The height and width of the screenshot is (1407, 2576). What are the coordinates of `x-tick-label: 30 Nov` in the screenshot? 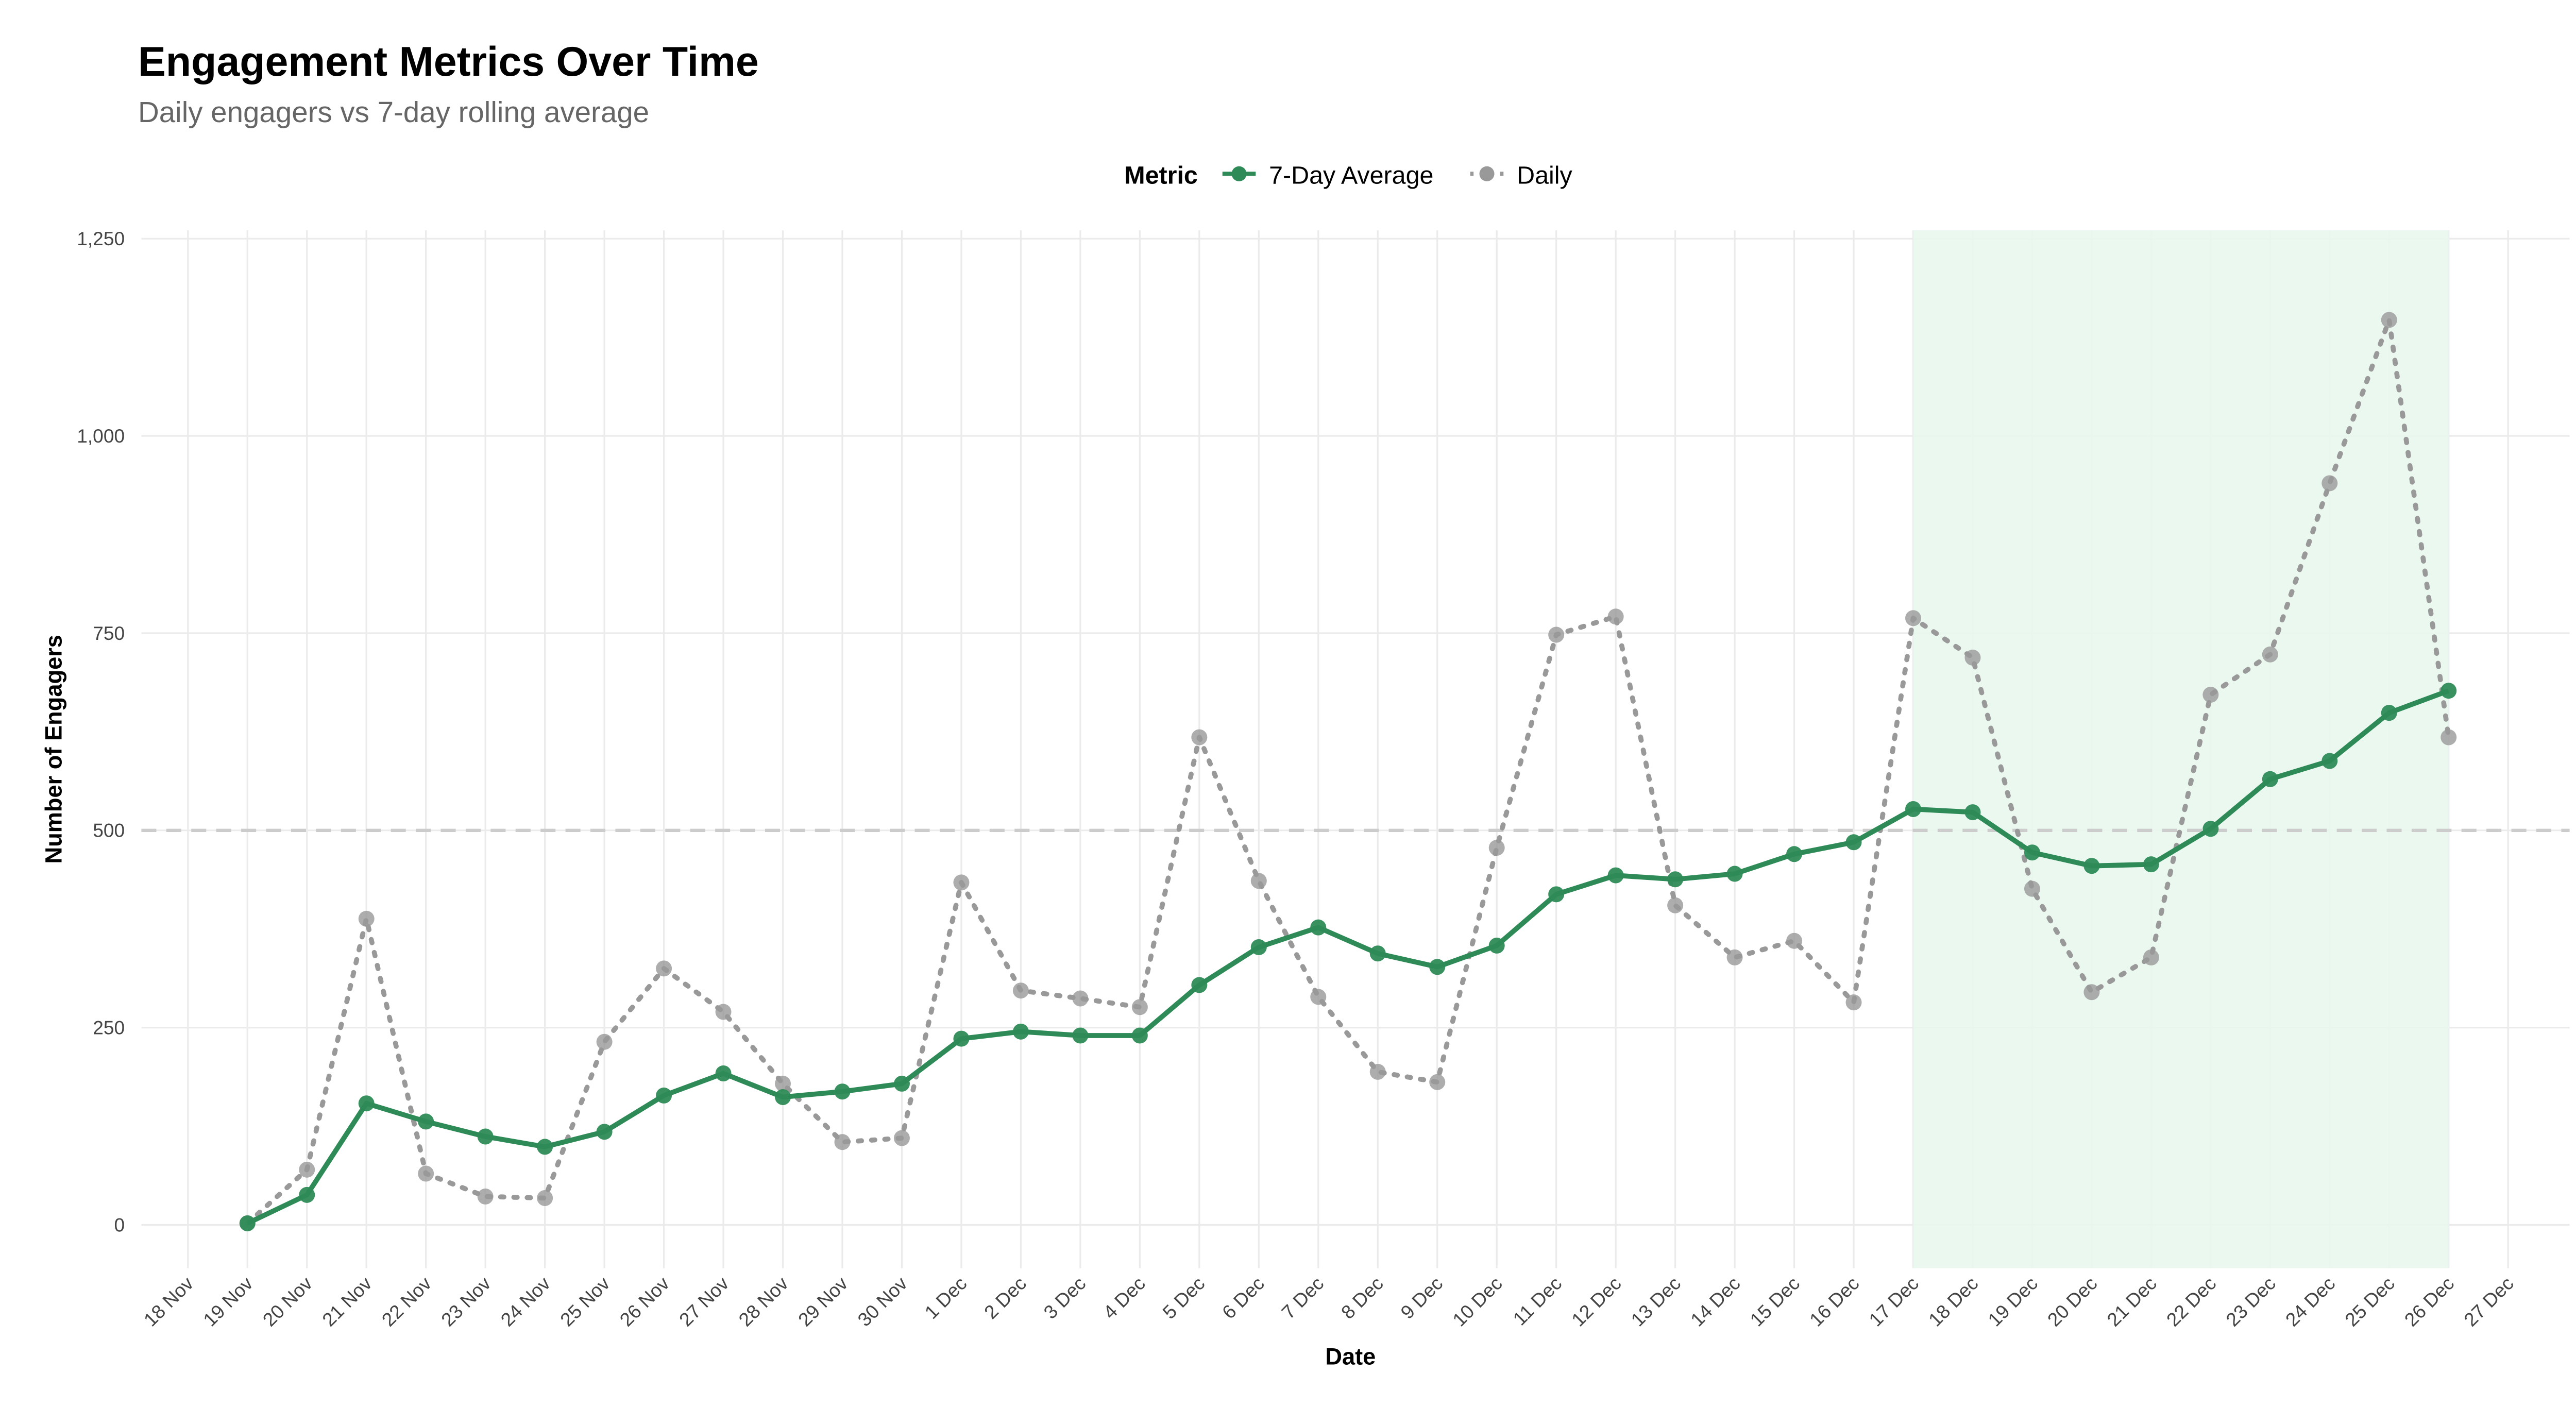 It's located at (882, 1301).